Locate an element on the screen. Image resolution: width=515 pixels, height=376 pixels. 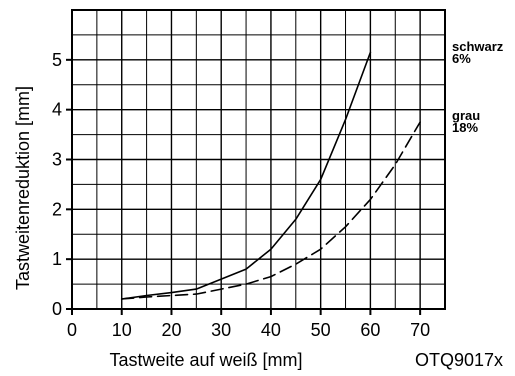
x-tick-label: 10 is located at coordinates (122, 330).